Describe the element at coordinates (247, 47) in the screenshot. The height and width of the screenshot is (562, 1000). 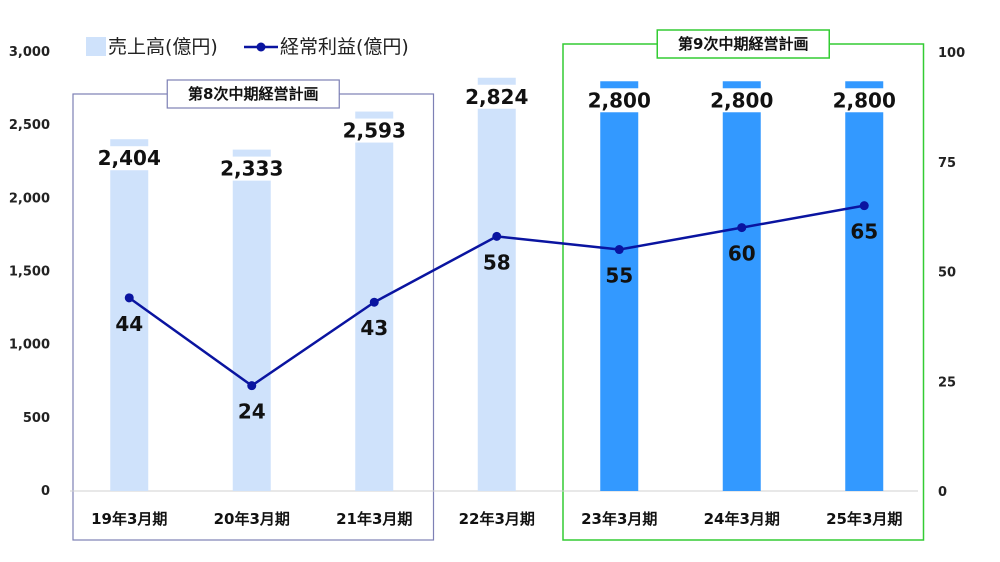
I see `legend: 売上高(億円) 経常利益(億円)` at that location.